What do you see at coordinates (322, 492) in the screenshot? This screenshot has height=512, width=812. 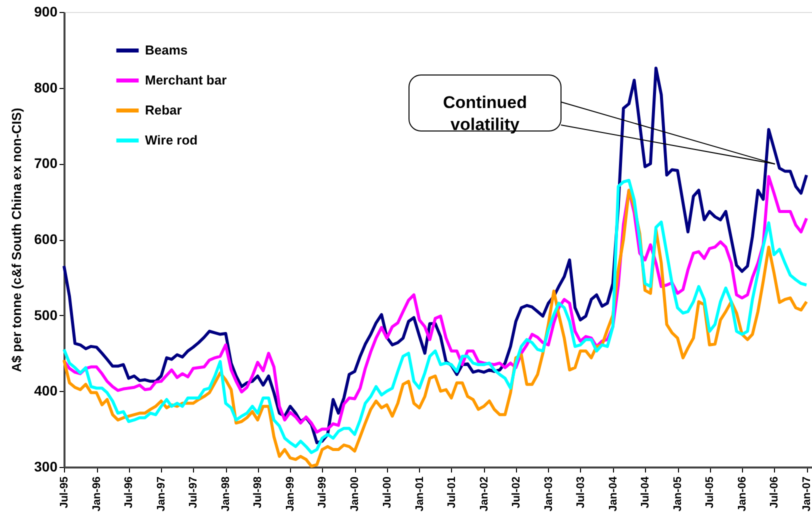 I see `x-tick-label: Jul-99` at bounding box center [322, 492].